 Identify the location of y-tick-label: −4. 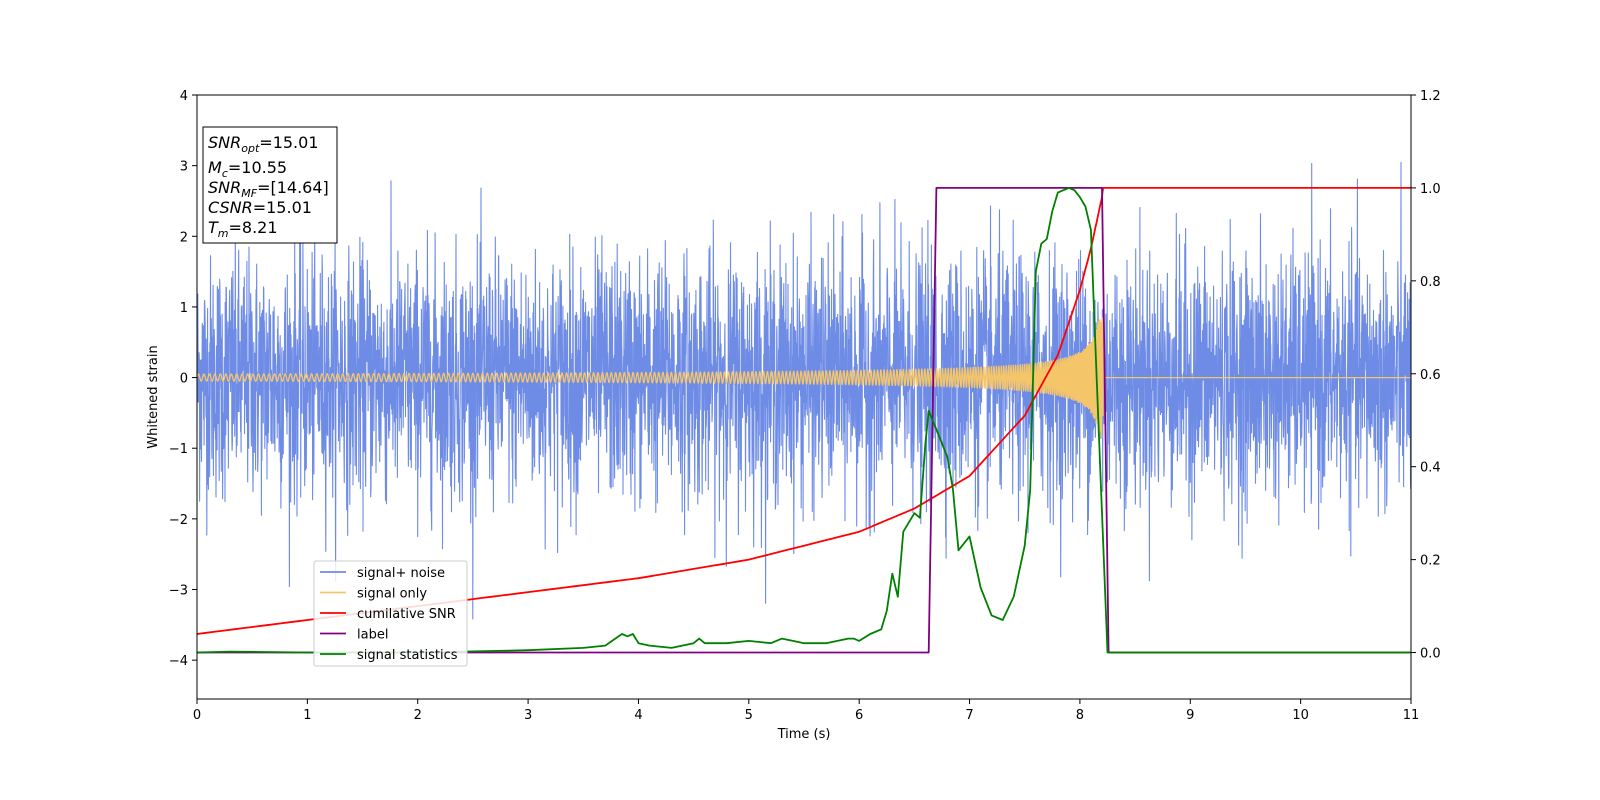
(178, 661).